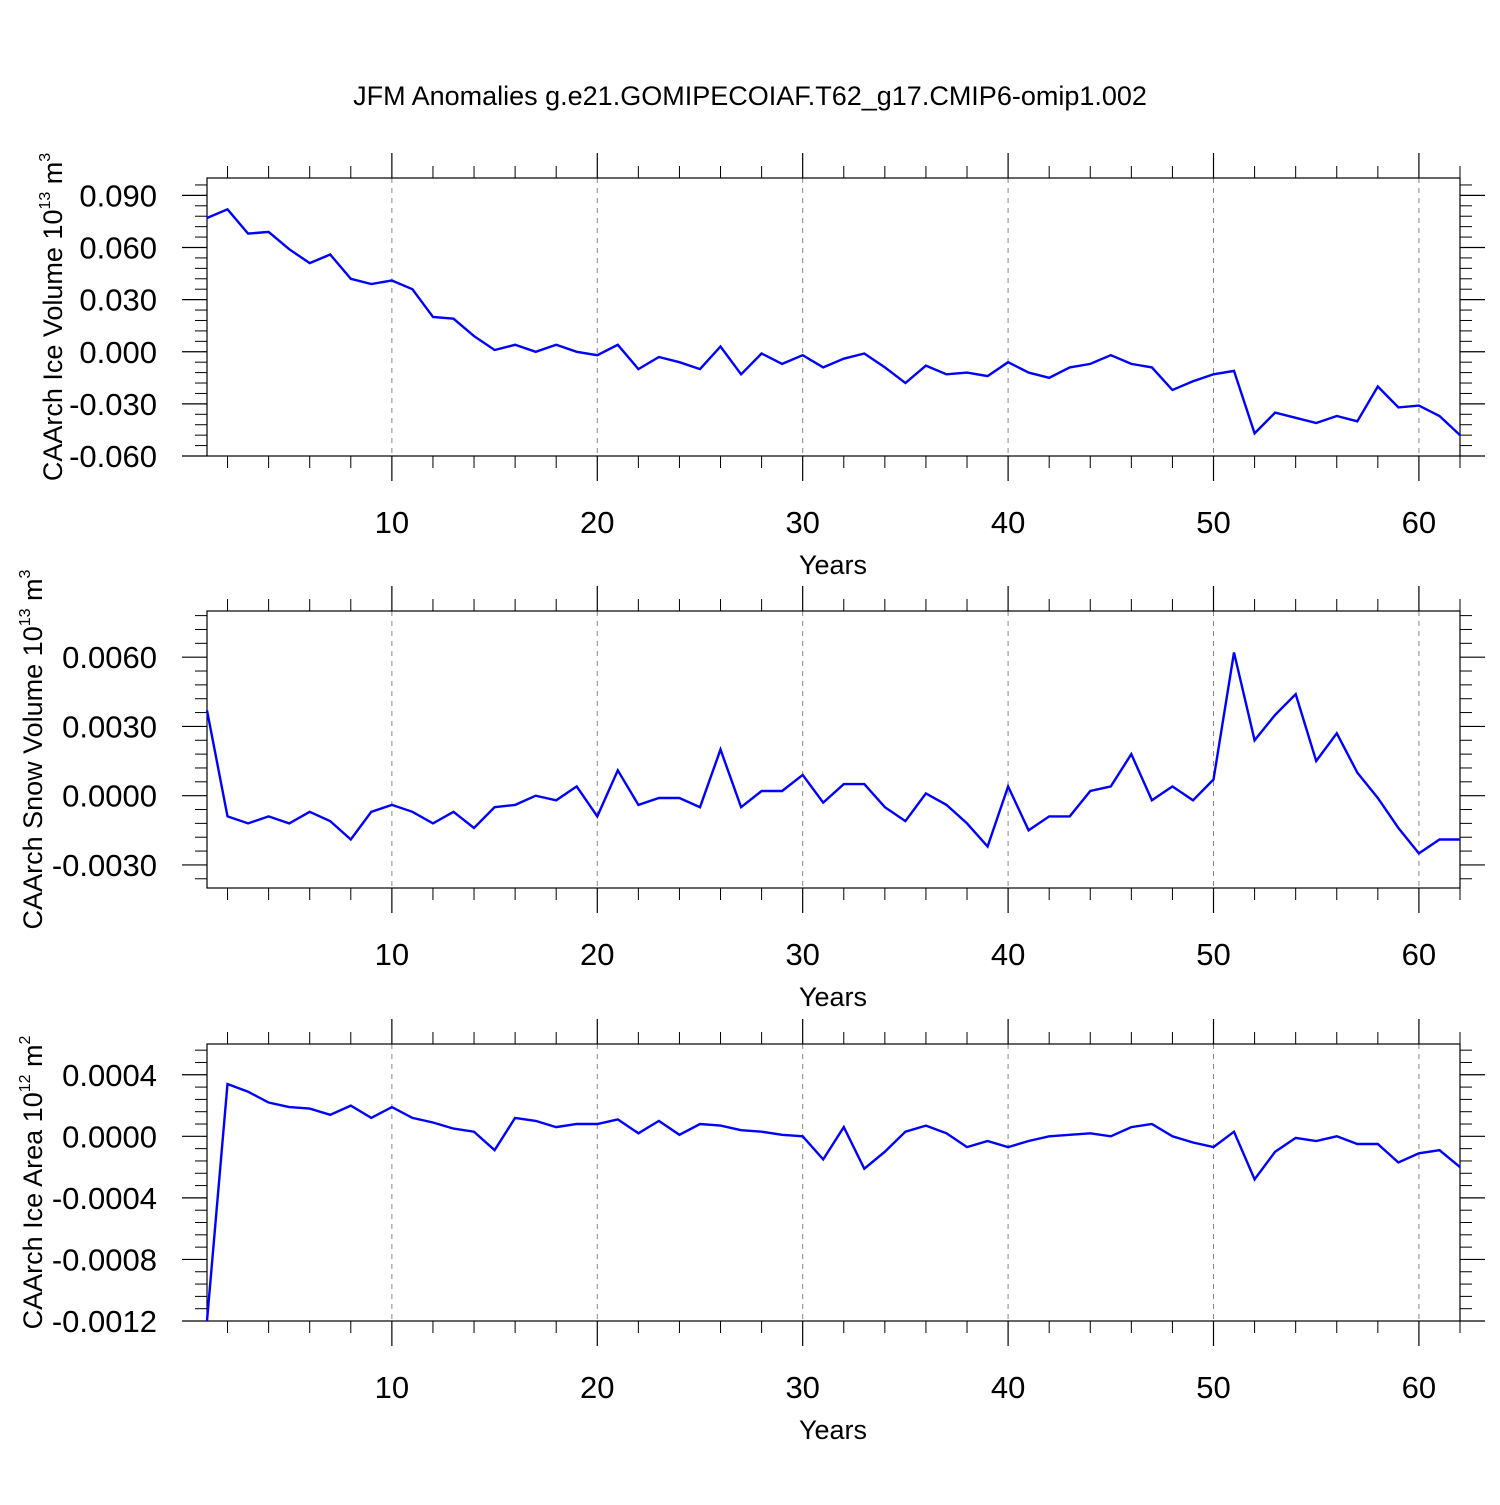  Describe the element at coordinates (104, 1321) in the screenshot. I see `y-tick-label: -0.0012` at that location.